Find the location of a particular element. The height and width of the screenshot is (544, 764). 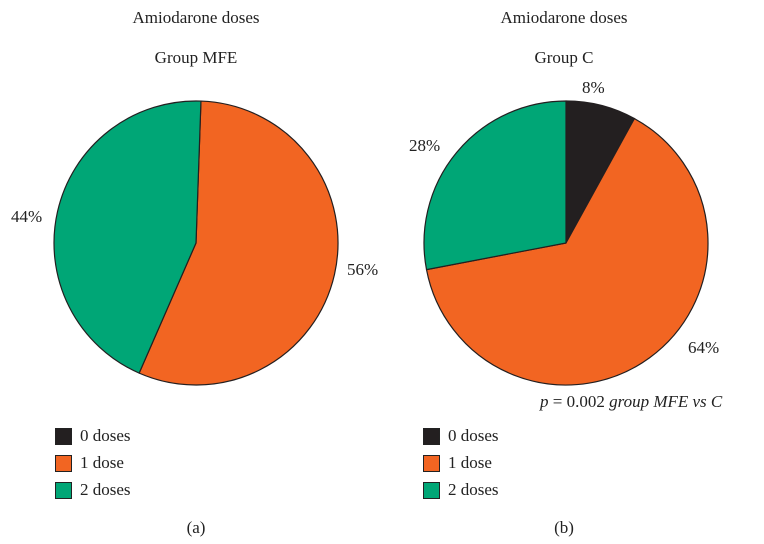

chart-a-slice-label-1-dose: 56% is located at coordinates (363, 269).